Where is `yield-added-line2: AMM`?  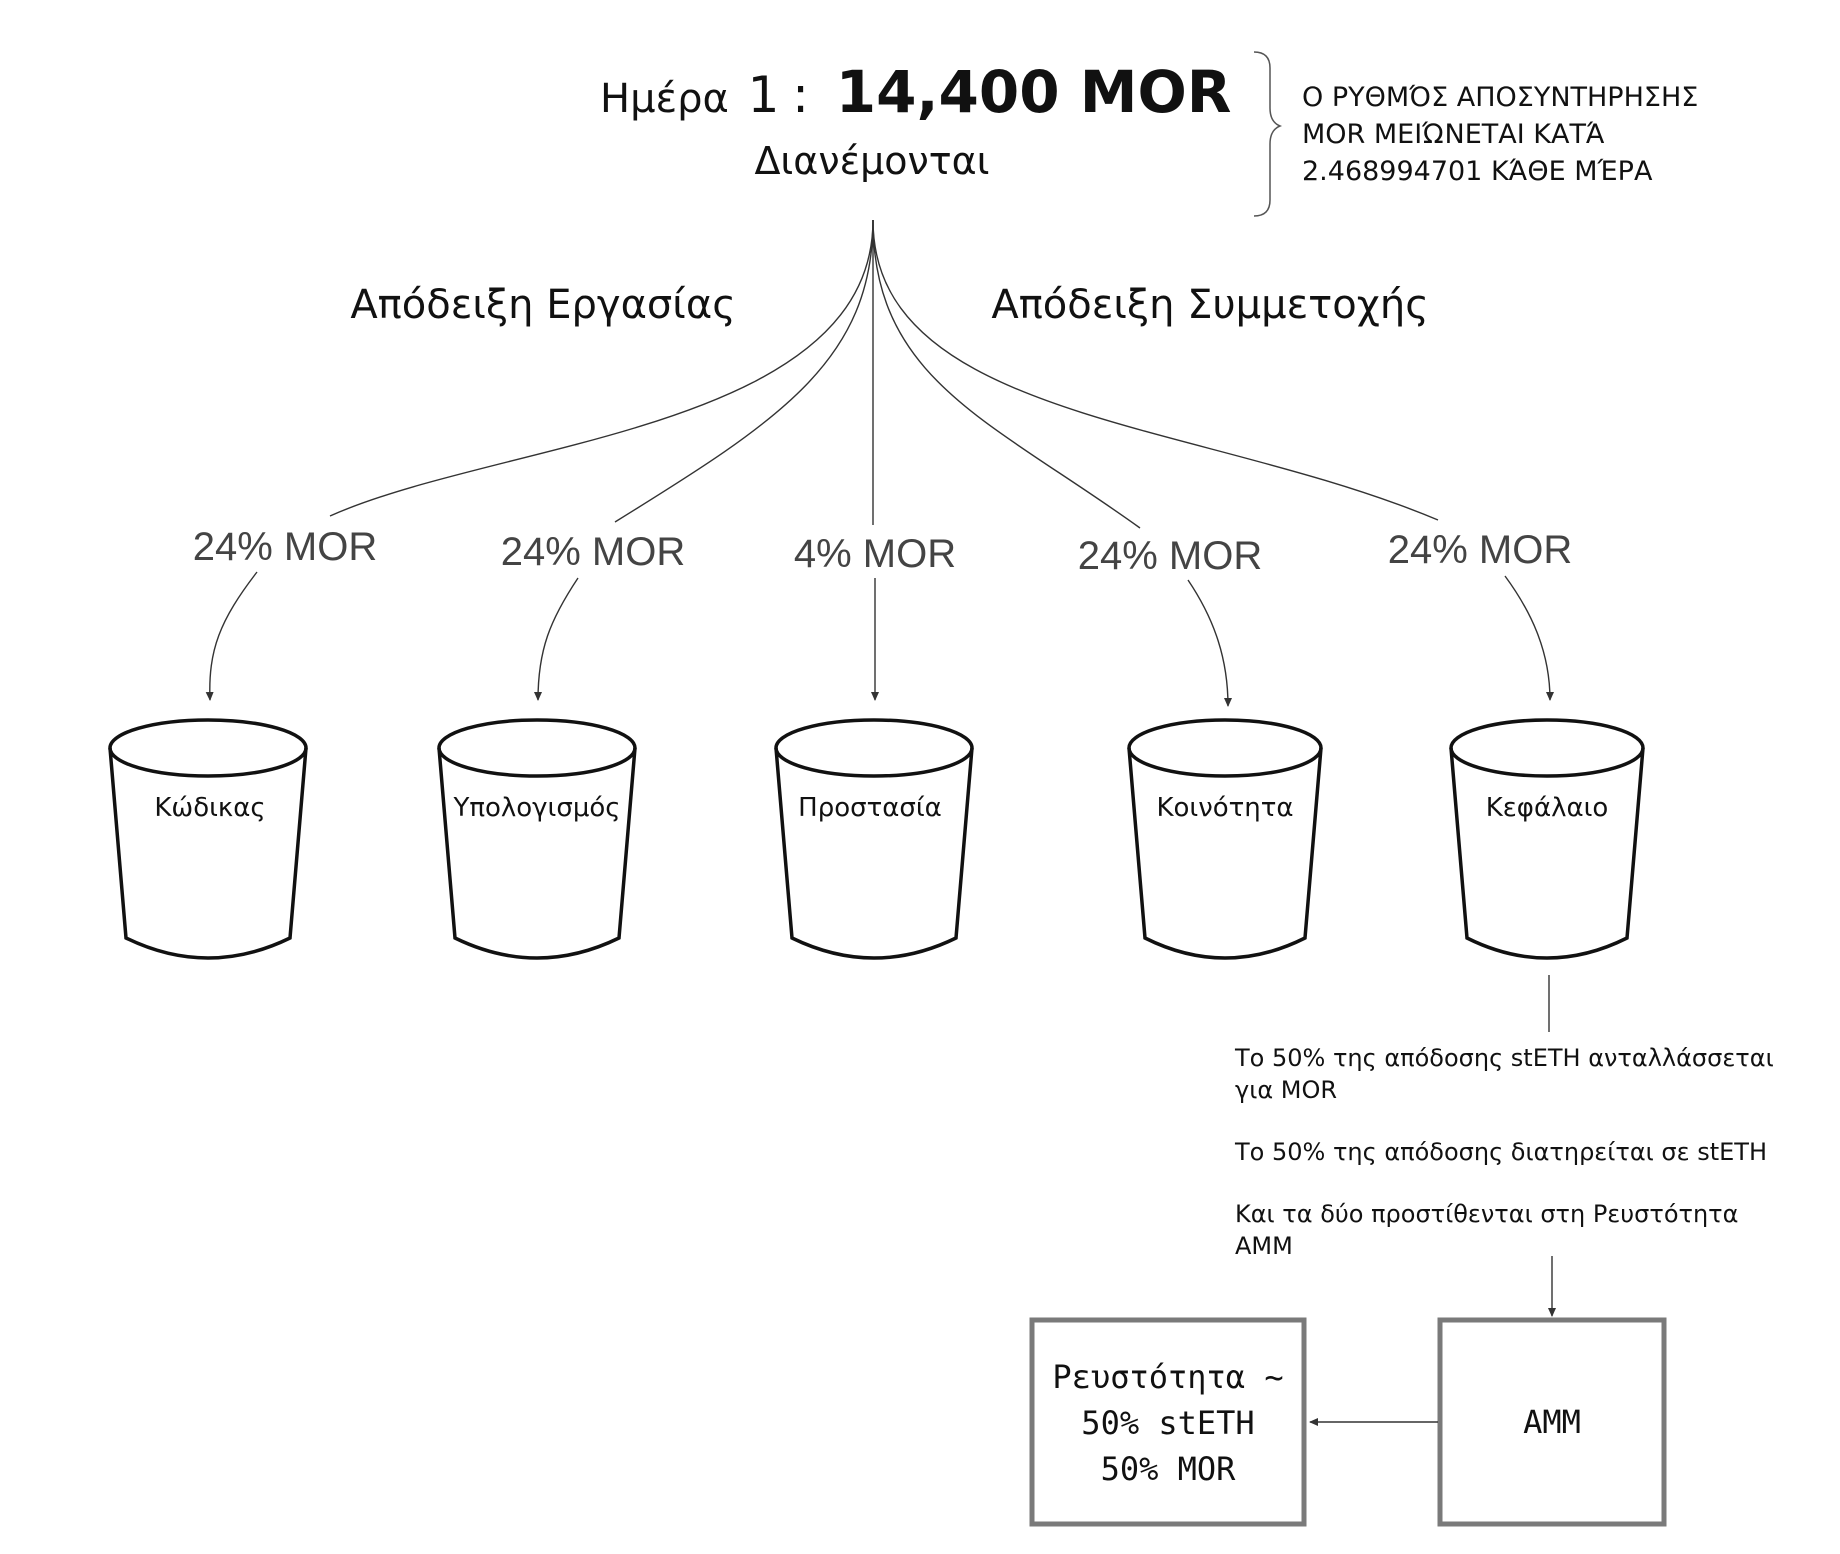 yield-added-line2: AMM is located at coordinates (1264, 1246).